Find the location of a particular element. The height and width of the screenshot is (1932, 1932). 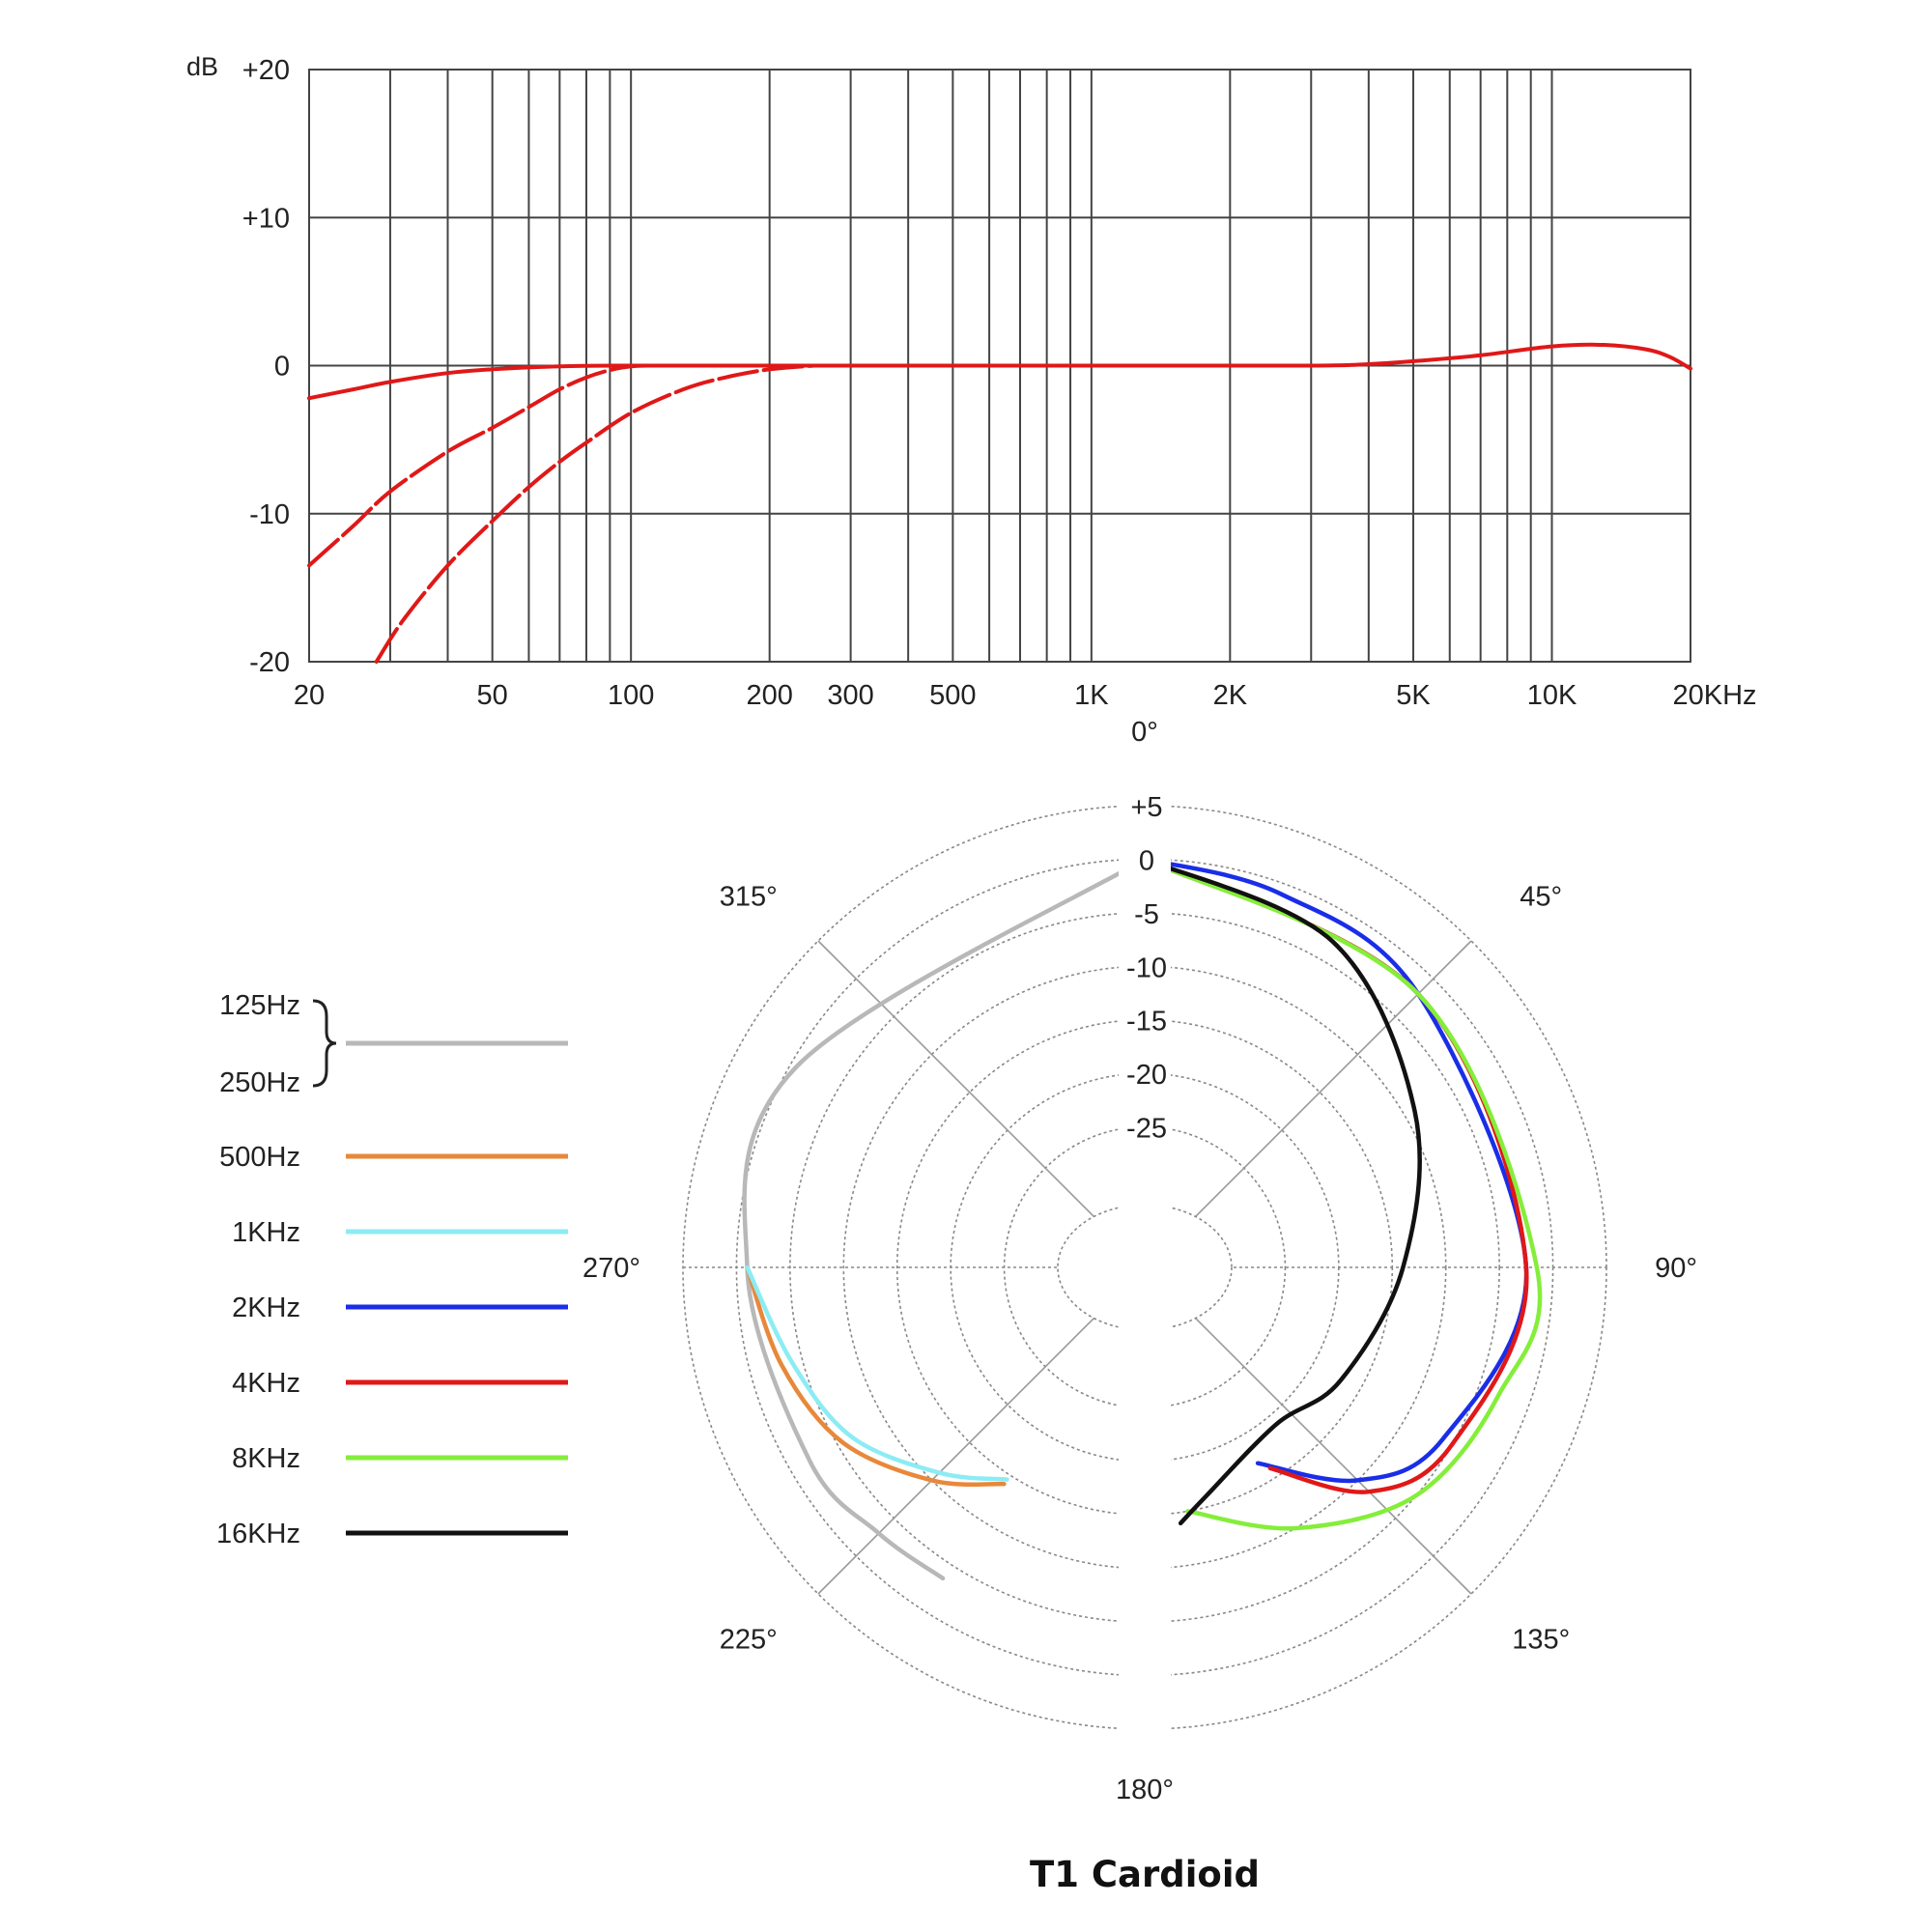

legend-label: 2KHz is located at coordinates (266, 1308).